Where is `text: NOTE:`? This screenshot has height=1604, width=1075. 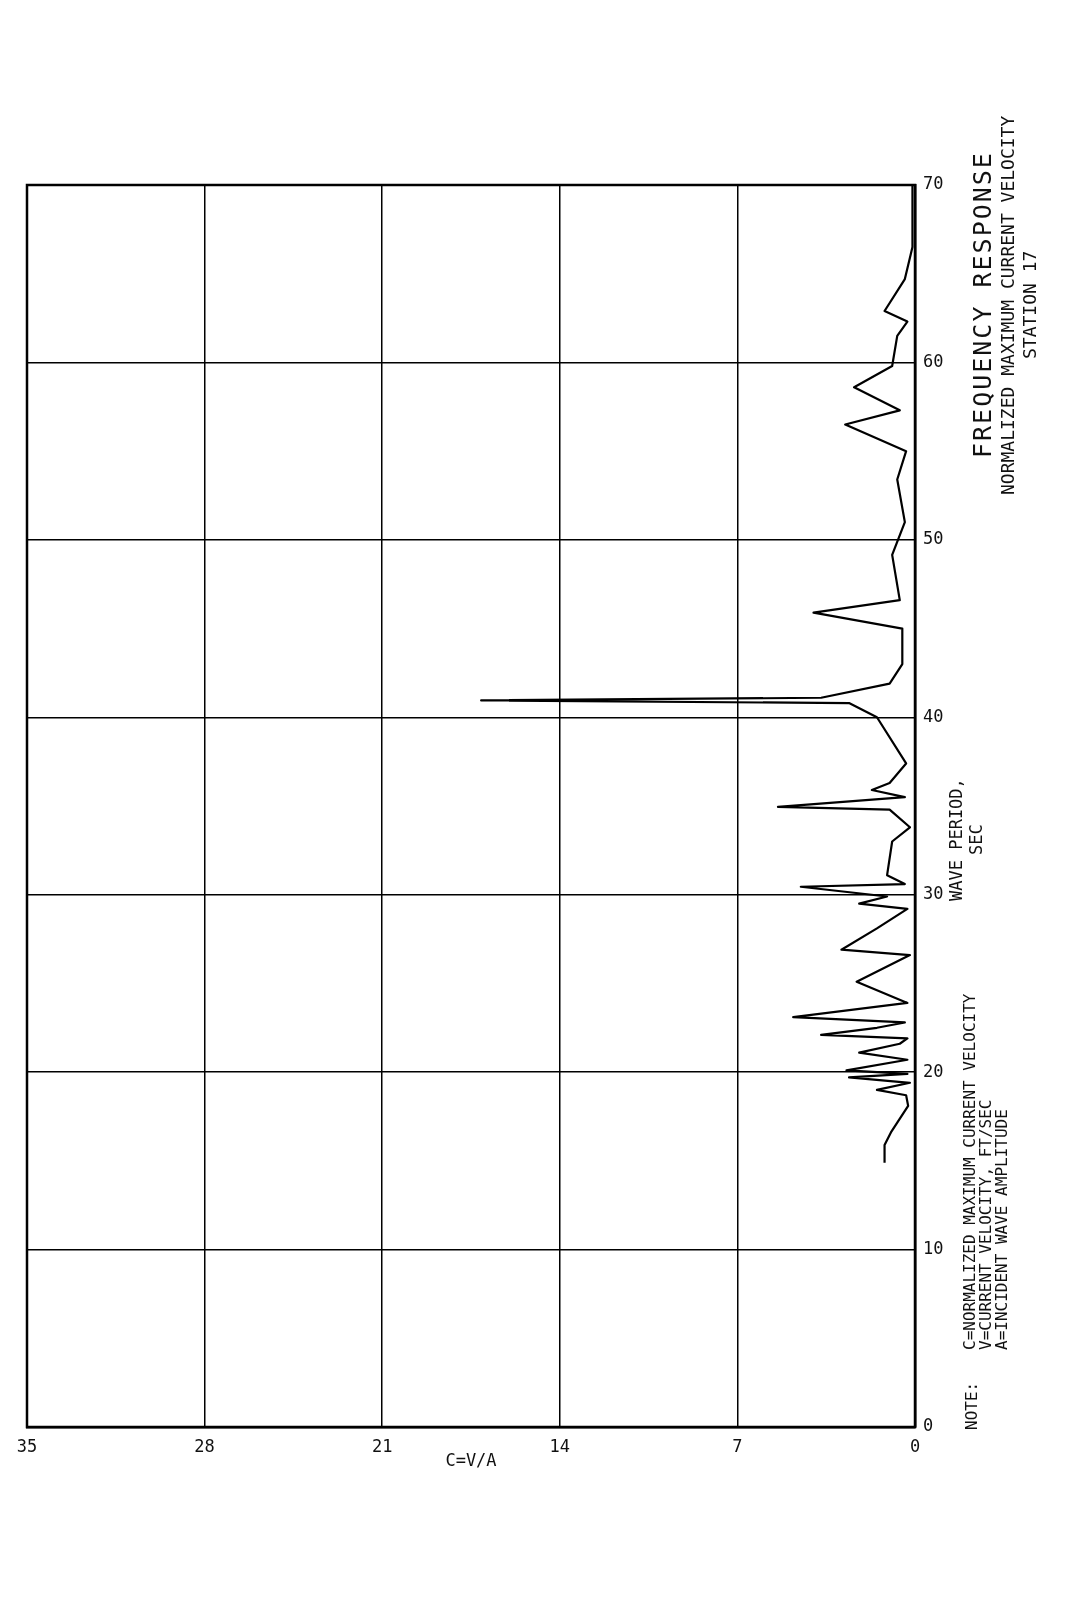
text: NOTE: is located at coordinates (971, 1405).